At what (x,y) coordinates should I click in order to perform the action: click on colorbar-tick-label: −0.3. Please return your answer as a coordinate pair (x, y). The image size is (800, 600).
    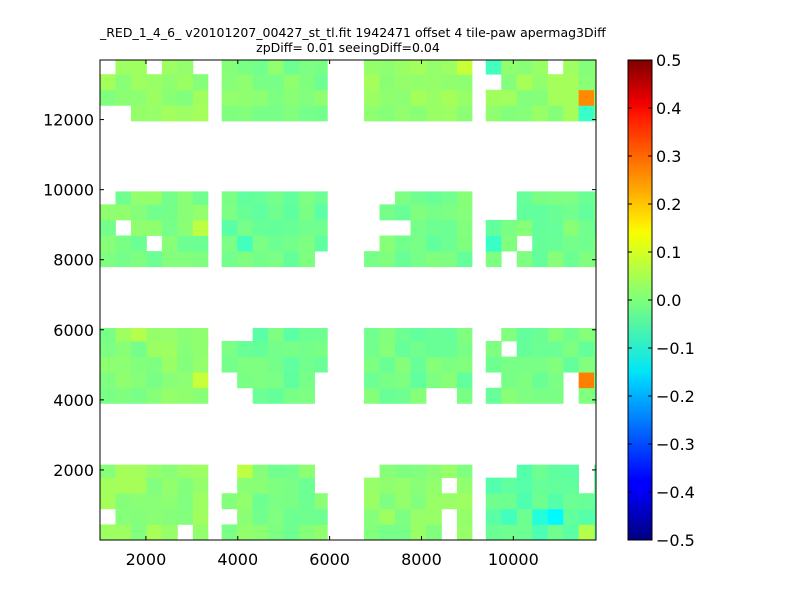
    Looking at the image, I should click on (675, 444).